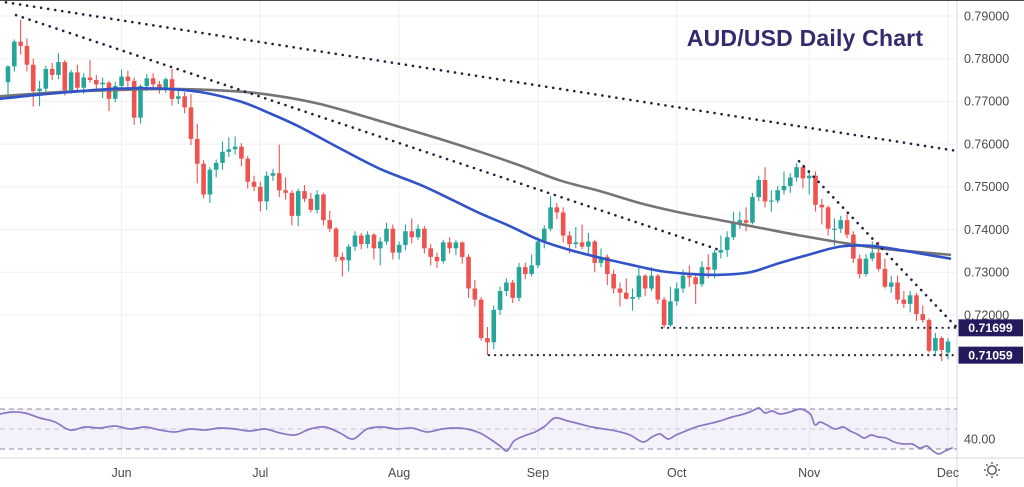 The width and height of the screenshot is (1024, 487). What do you see at coordinates (121, 473) in the screenshot?
I see `x-axis-month-label: Jun` at bounding box center [121, 473].